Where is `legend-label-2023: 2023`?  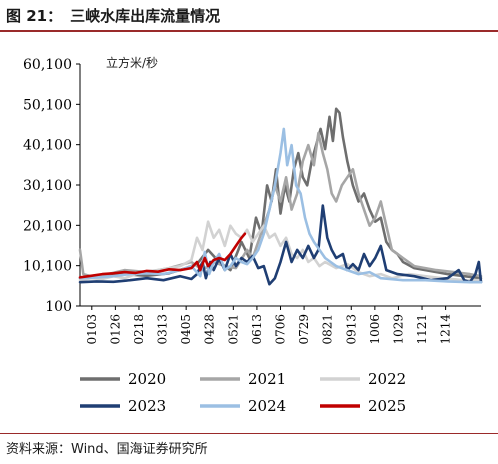 legend-label-2023: 2023 is located at coordinates (147, 406).